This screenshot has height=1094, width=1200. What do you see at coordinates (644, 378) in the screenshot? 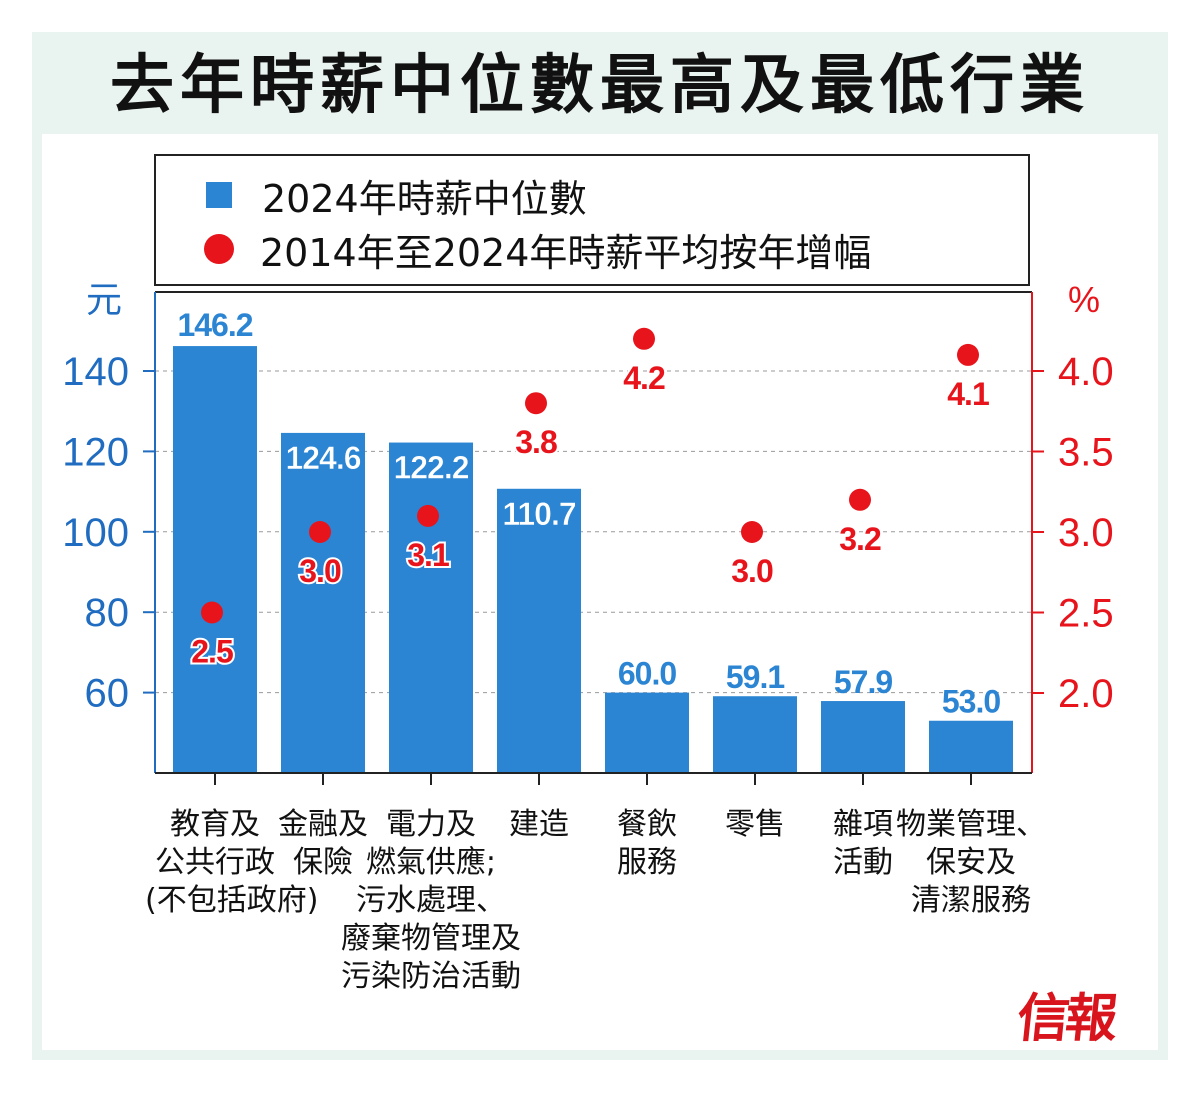
I see `growth-value-label: 4.2` at bounding box center [644, 378].